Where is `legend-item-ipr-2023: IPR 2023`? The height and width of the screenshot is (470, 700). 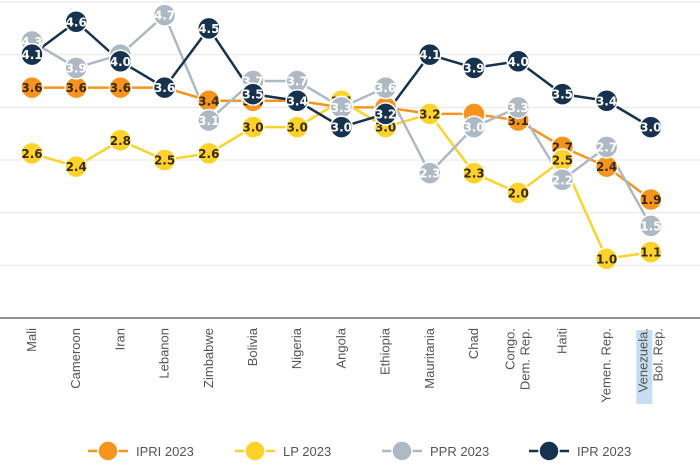 legend-item-ipr-2023: IPR 2023 is located at coordinates (580, 451).